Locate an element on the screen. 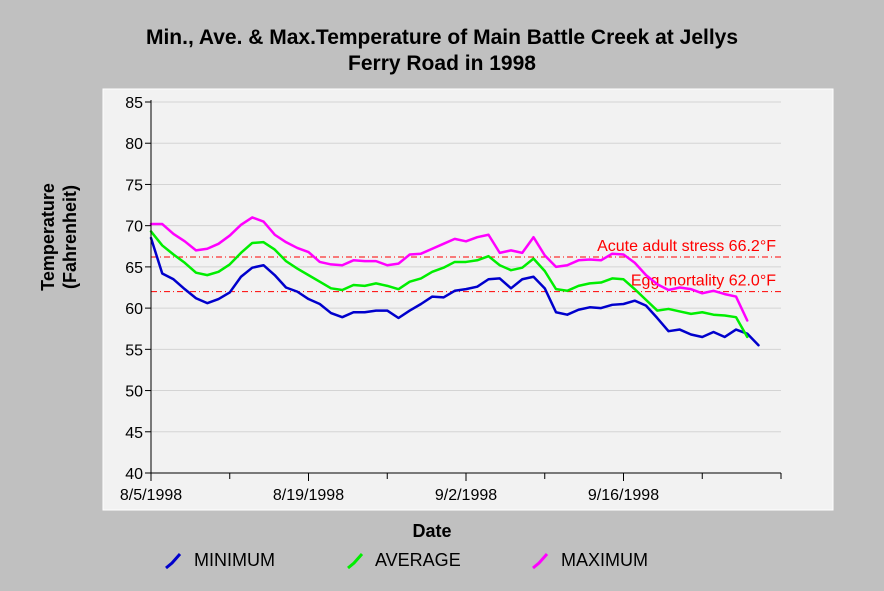 This screenshot has width=884, height=591. y-tick-label: 40 is located at coordinates (134, 474).